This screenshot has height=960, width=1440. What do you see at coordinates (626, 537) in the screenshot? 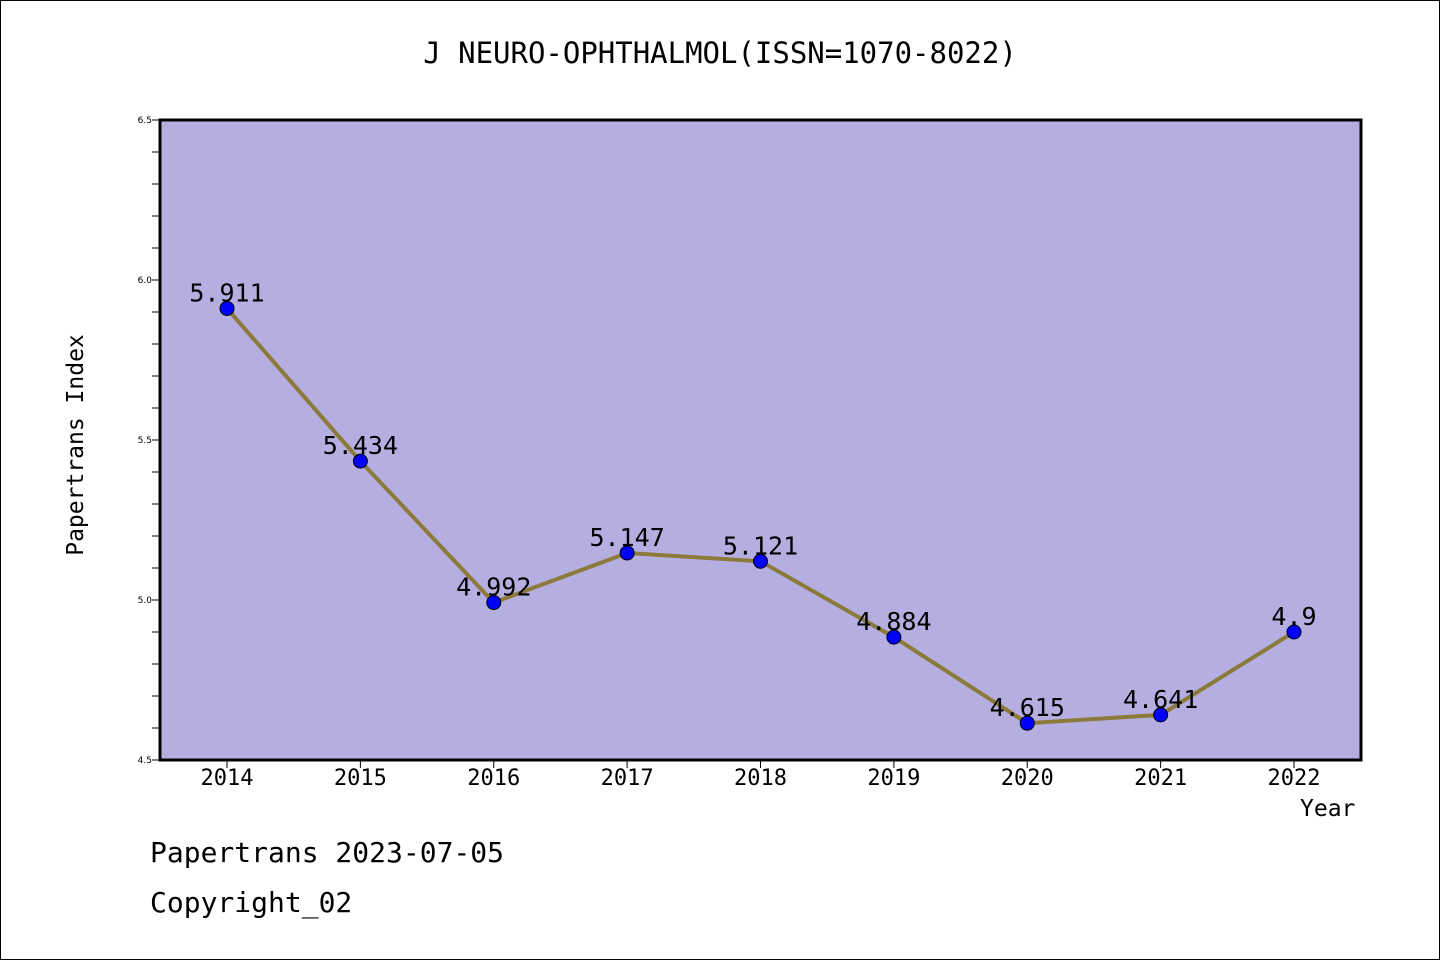
I see `data-label: 5.147` at bounding box center [626, 537].